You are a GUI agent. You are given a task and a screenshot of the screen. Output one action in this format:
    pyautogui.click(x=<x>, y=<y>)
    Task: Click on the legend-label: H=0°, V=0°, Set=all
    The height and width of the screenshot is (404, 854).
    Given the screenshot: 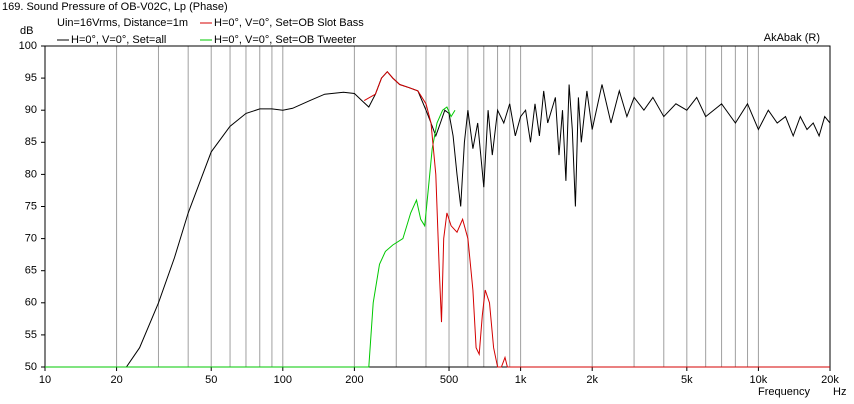 What is the action you would take?
    pyautogui.click(x=118, y=40)
    